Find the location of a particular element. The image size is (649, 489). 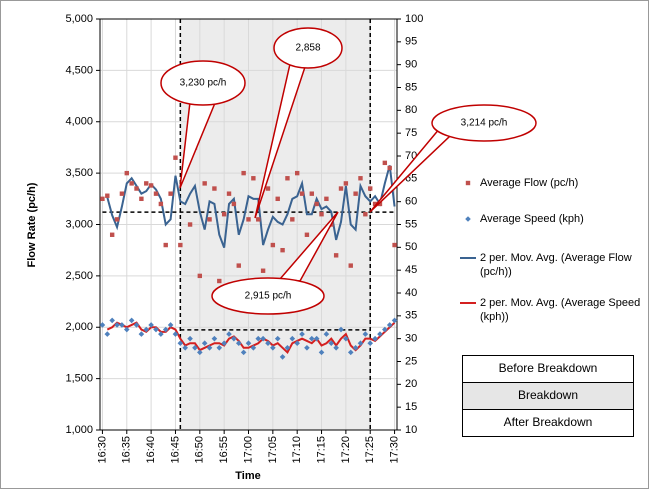

phase-label: After Breakdown is located at coordinates (548, 422).